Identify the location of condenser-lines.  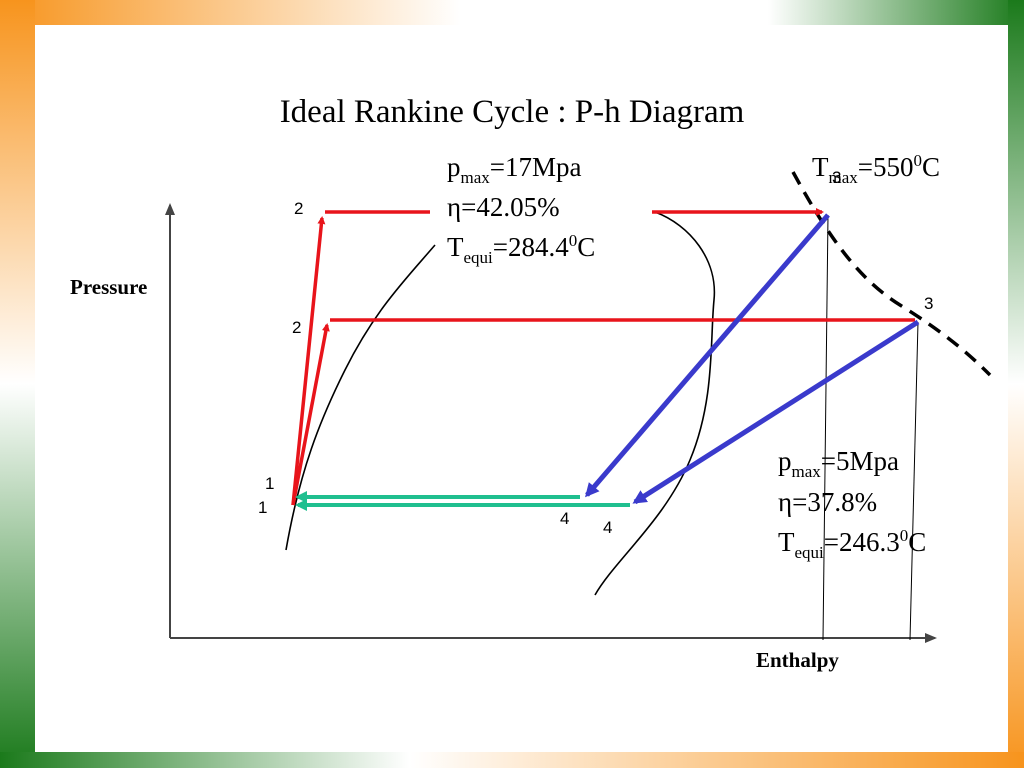
(462, 501).